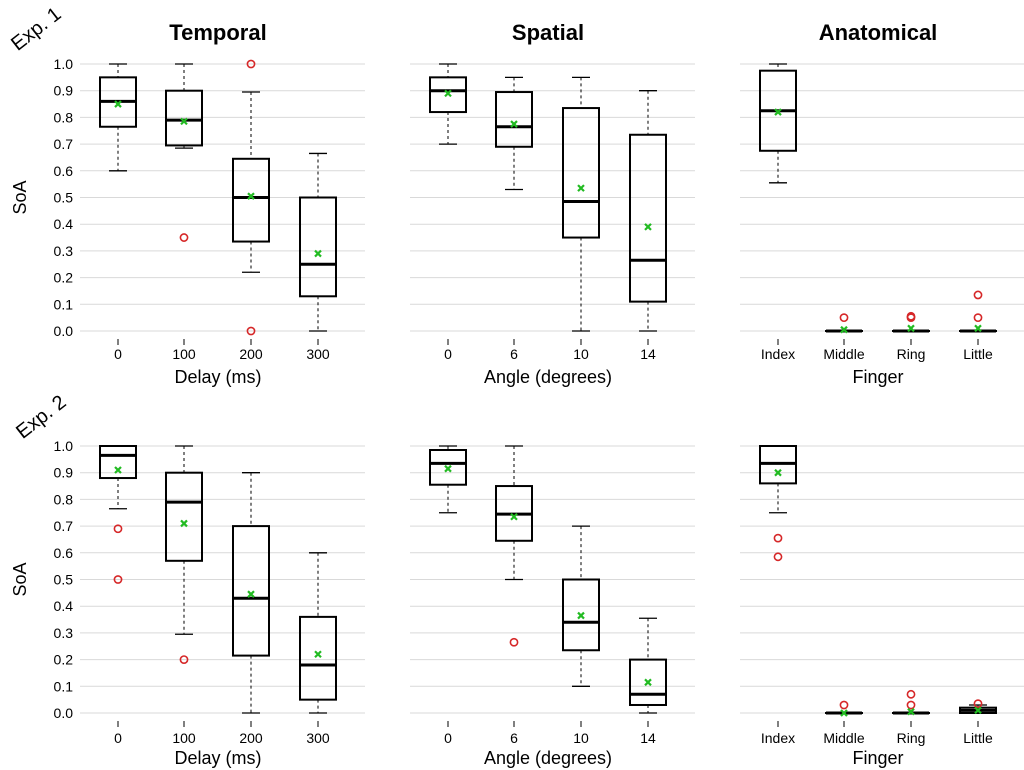 The height and width of the screenshot is (770, 1024). What do you see at coordinates (217, 32) in the screenshot?
I see `panel-title: Temporal` at bounding box center [217, 32].